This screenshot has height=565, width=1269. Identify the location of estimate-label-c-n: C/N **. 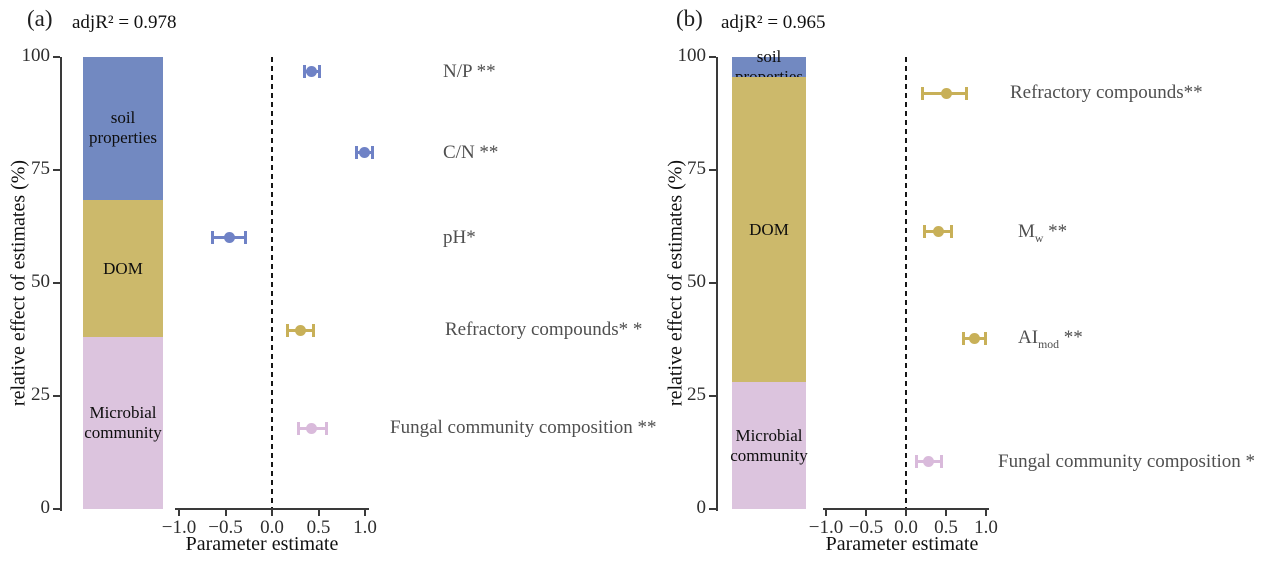
(471, 152).